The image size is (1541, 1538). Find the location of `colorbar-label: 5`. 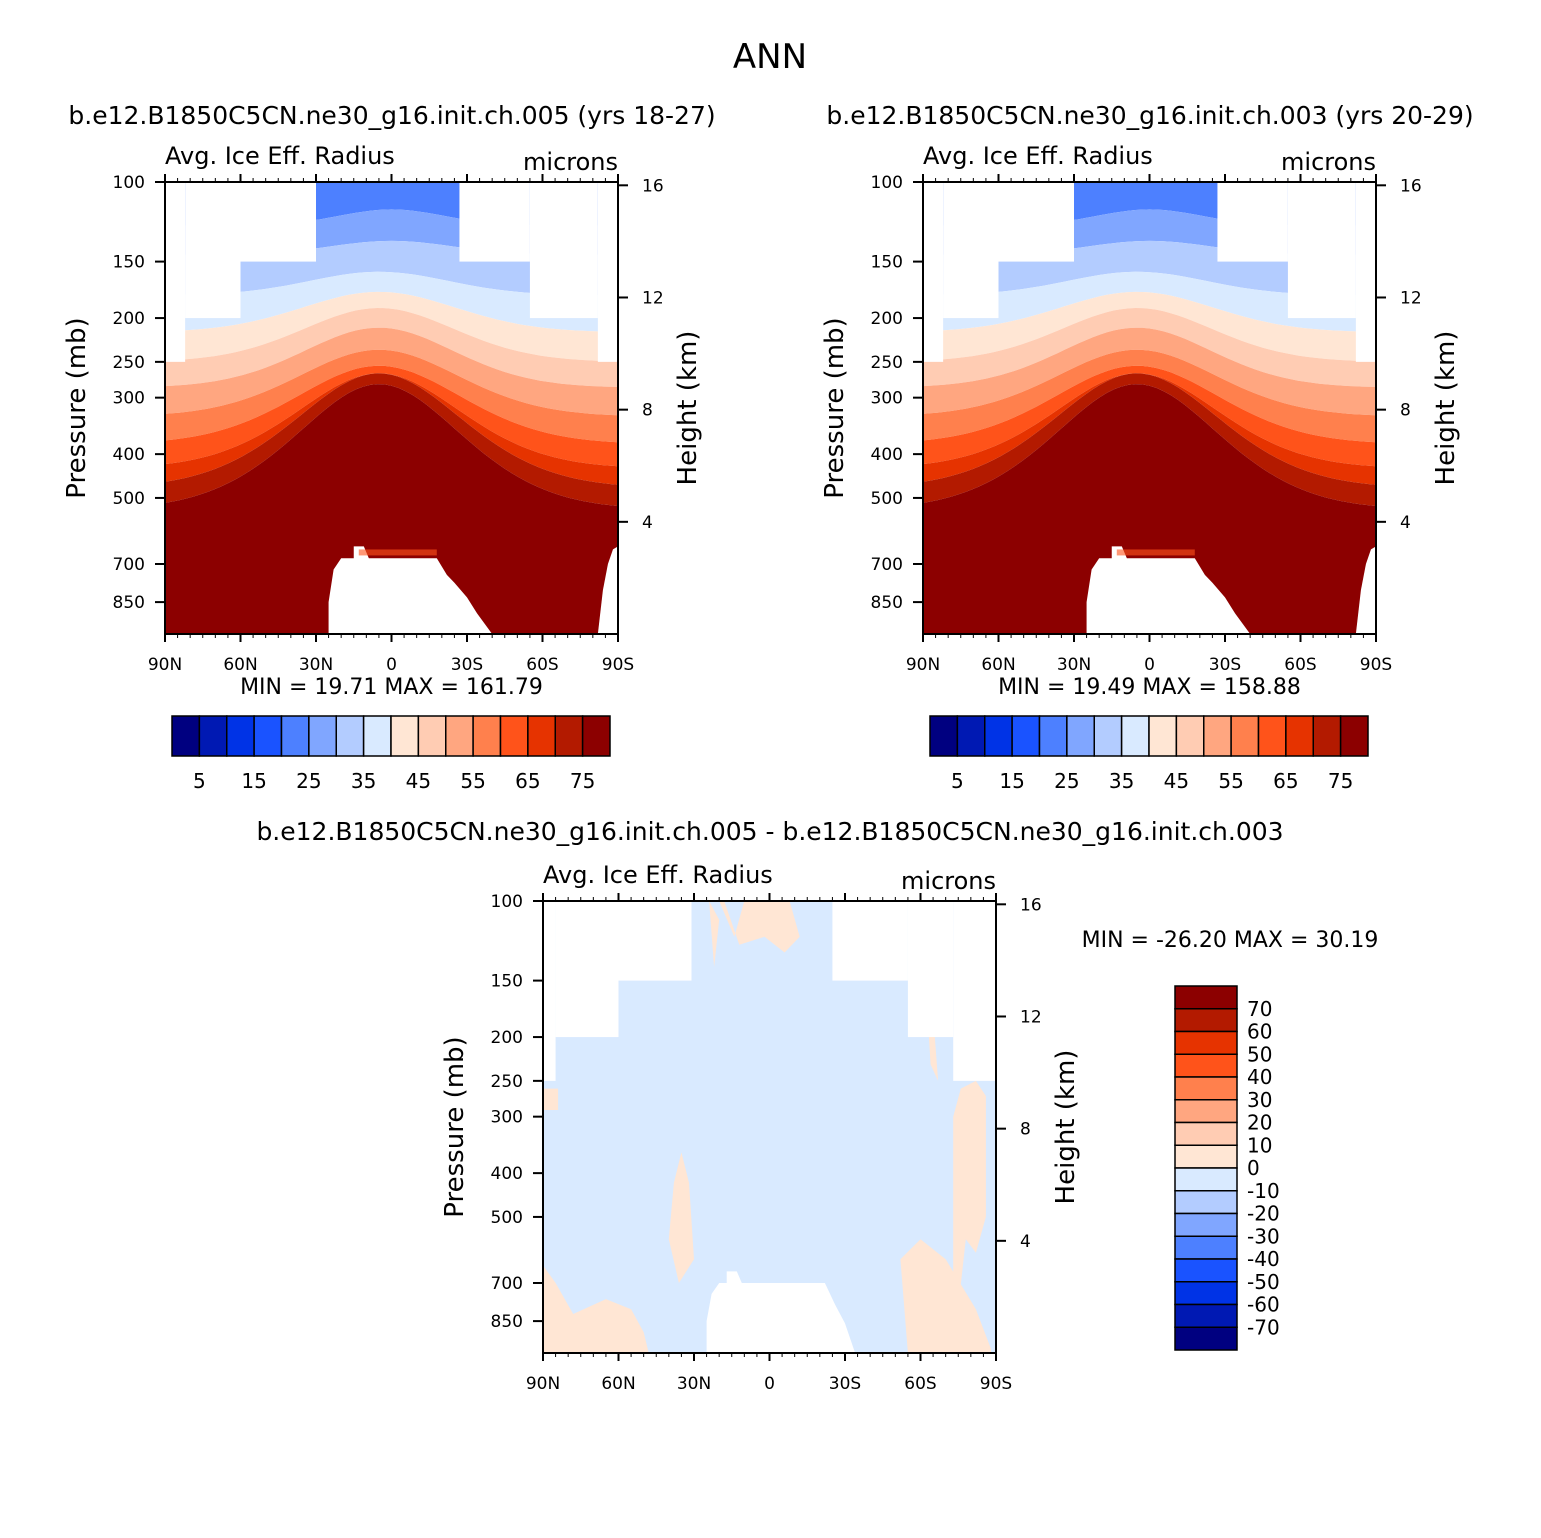

colorbar-label: 5 is located at coordinates (199, 781).